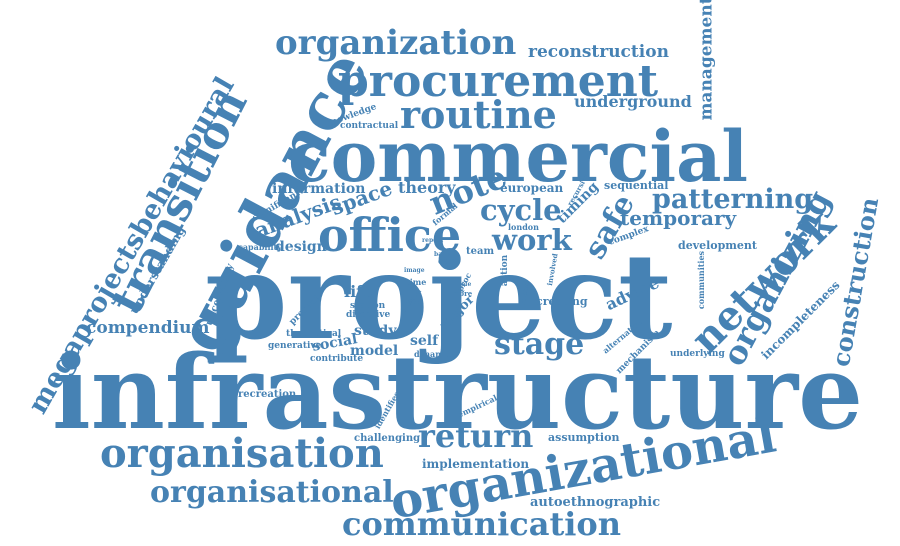 The width and height of the screenshot is (900, 546). What do you see at coordinates (319, 189) in the screenshot?
I see `word-information: information` at bounding box center [319, 189].